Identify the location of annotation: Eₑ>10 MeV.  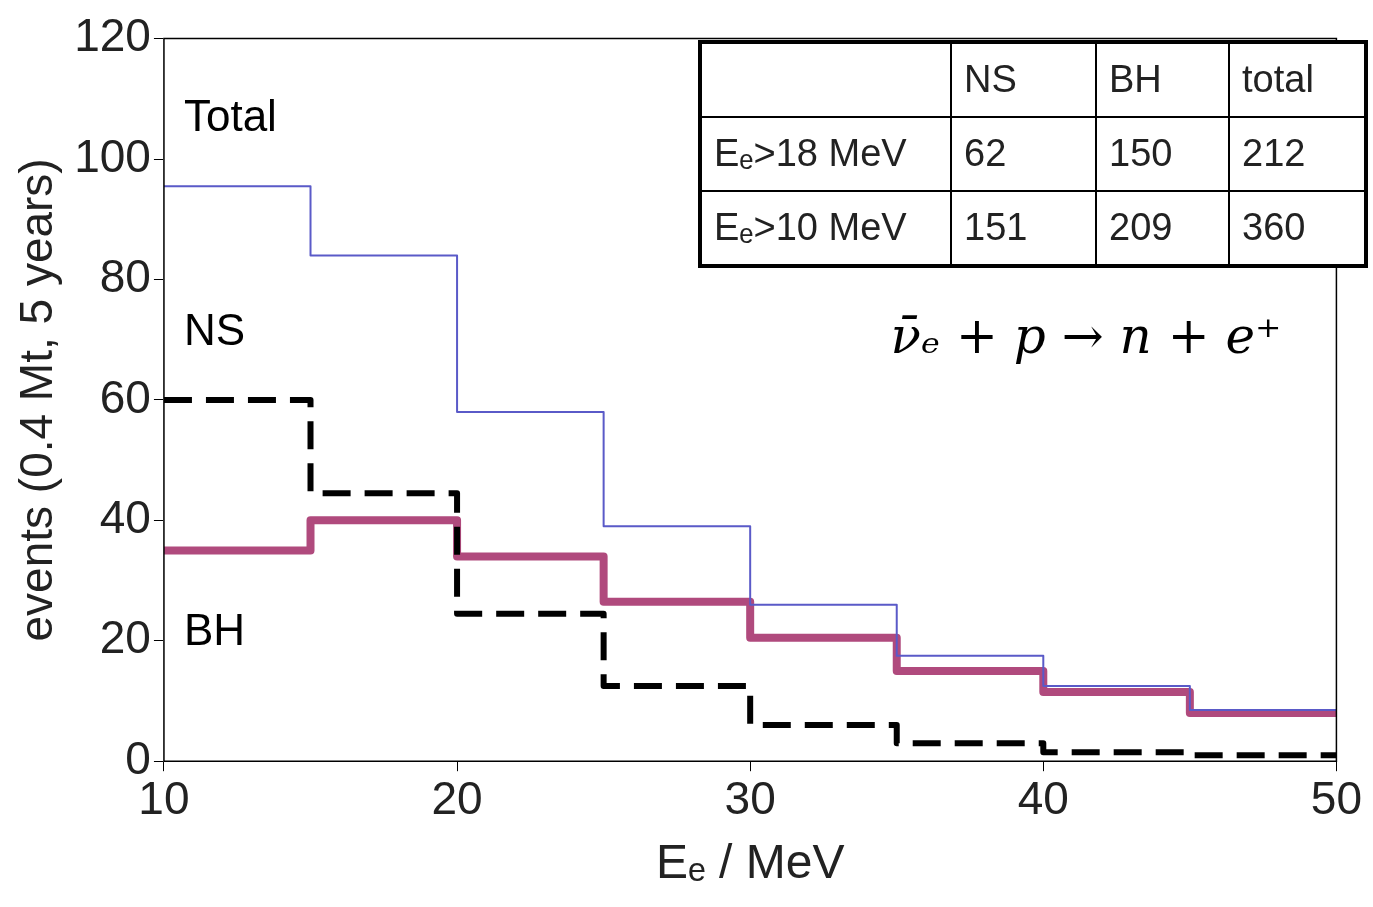
(827, 228).